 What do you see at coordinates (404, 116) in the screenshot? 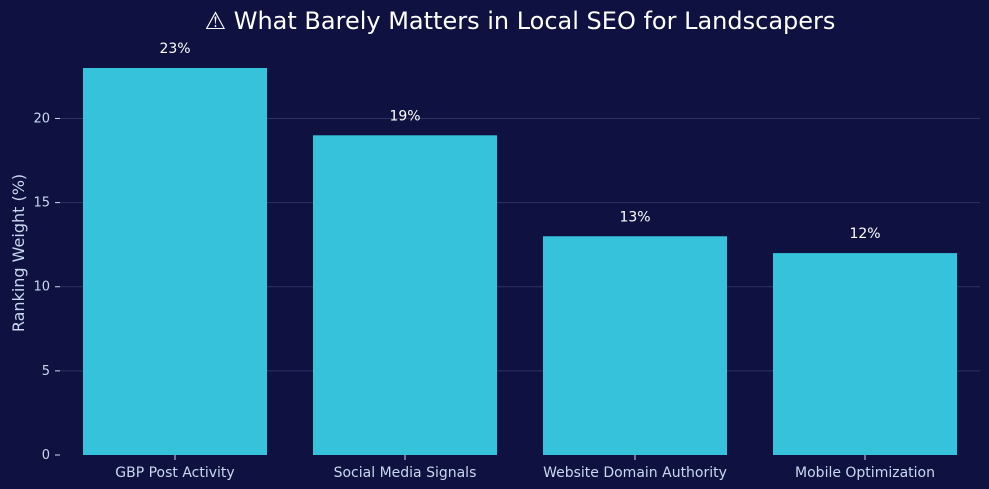
I see `data-label: 19%` at bounding box center [404, 116].